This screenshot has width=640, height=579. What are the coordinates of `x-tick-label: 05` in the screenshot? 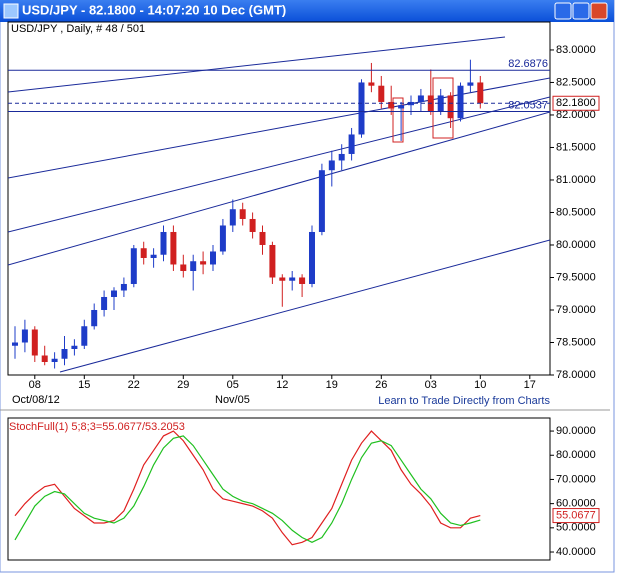 It's located at (233, 385).